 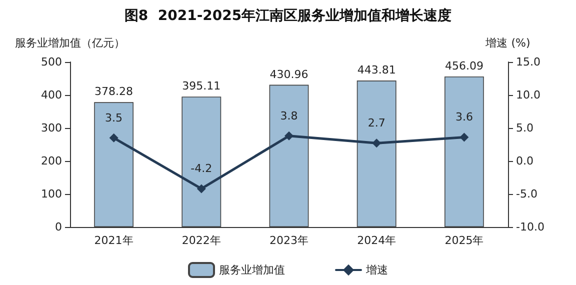 What do you see at coordinates (525, 161) in the screenshot?
I see `y2-tick-label: 0.0` at bounding box center [525, 161].